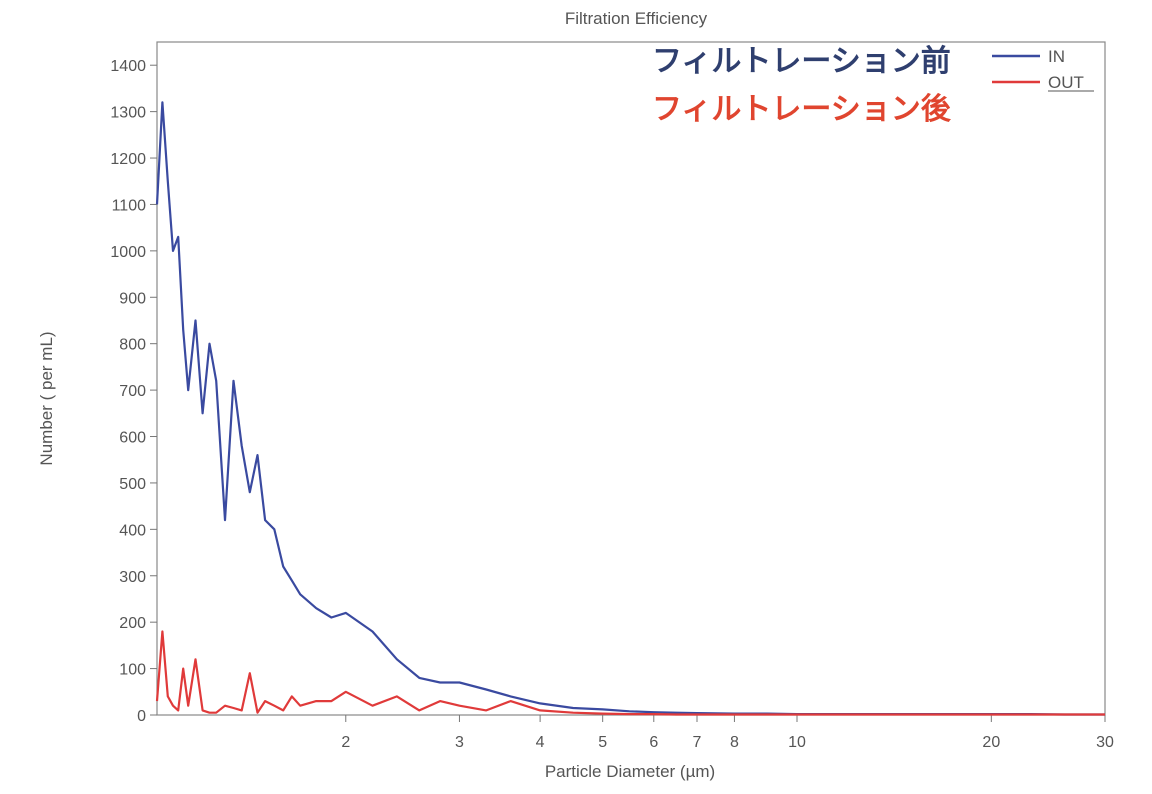 This screenshot has height=794, width=1152. I want to click on y-tick-label: 800, so click(132, 345).